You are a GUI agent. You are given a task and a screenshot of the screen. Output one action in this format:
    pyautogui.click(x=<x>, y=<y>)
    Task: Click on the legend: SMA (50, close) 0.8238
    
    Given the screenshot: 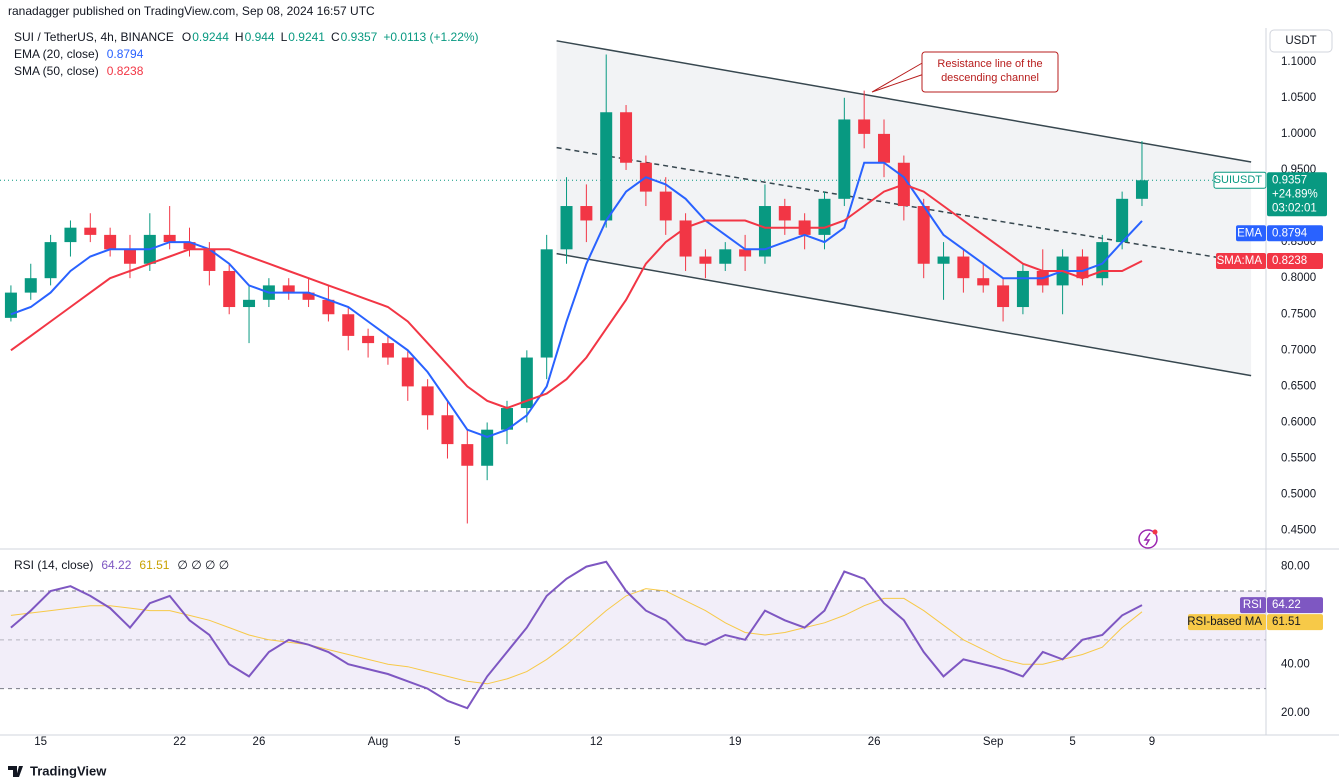 What is the action you would take?
    pyautogui.click(x=79, y=71)
    